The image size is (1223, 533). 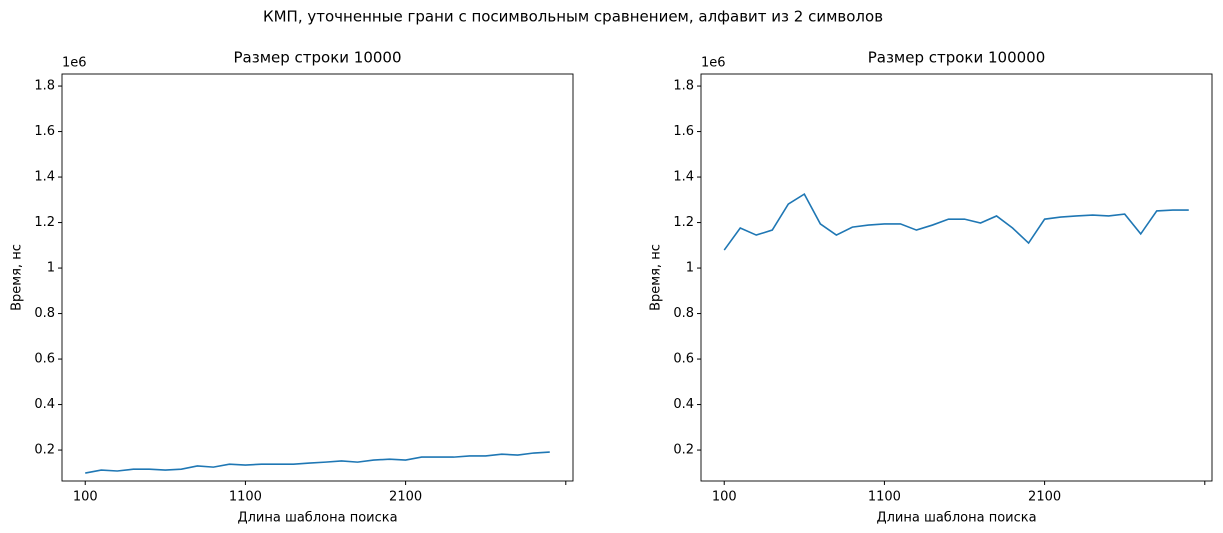 I want to click on chart-title: Размер строки 100000, so click(x=957, y=58).